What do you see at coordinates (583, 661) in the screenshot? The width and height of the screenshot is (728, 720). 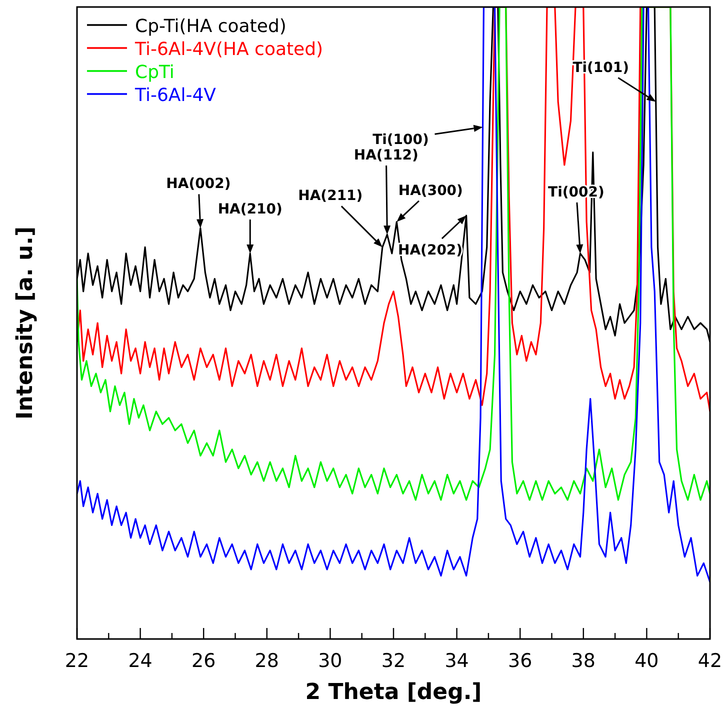 I see `x-tick-label: 38` at bounding box center [583, 661].